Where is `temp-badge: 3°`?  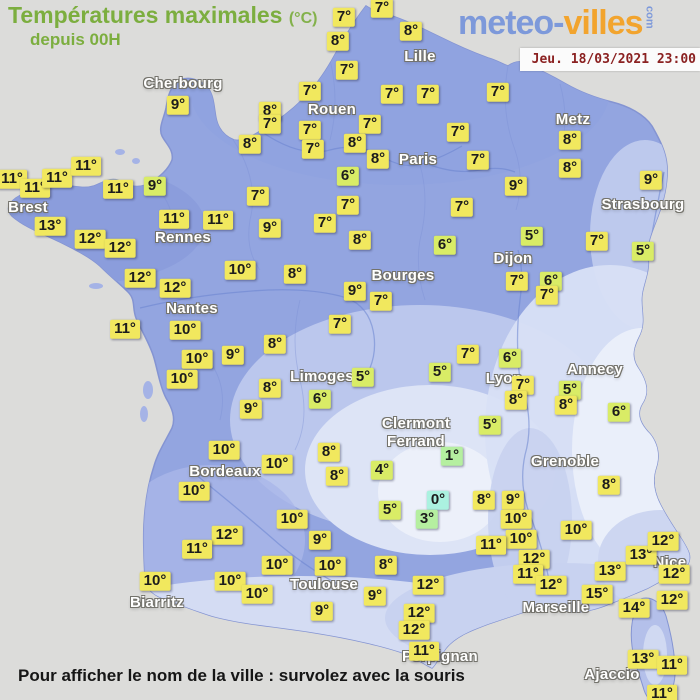
temp-badge: 3° is located at coordinates (427, 519).